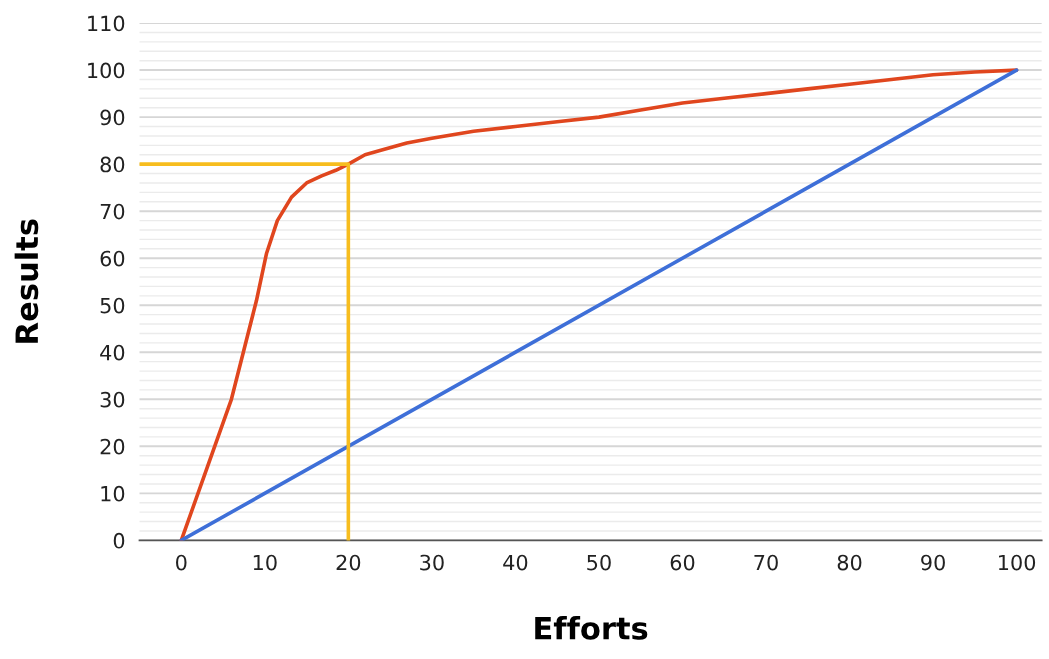 The height and width of the screenshot is (659, 1049). I want to click on y-tick-label: 110, so click(106, 23).